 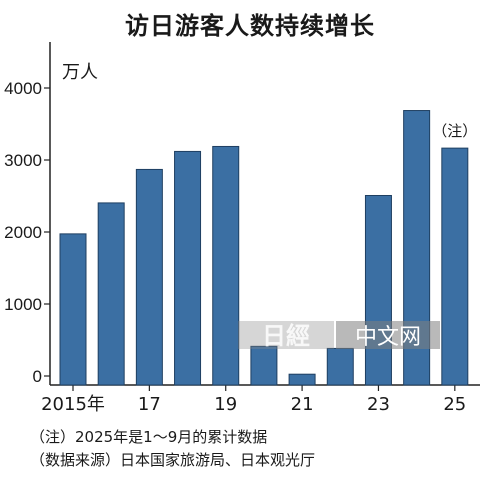 What do you see at coordinates (23, 160) in the screenshot?
I see `y-tick-label: 3000` at bounding box center [23, 160].